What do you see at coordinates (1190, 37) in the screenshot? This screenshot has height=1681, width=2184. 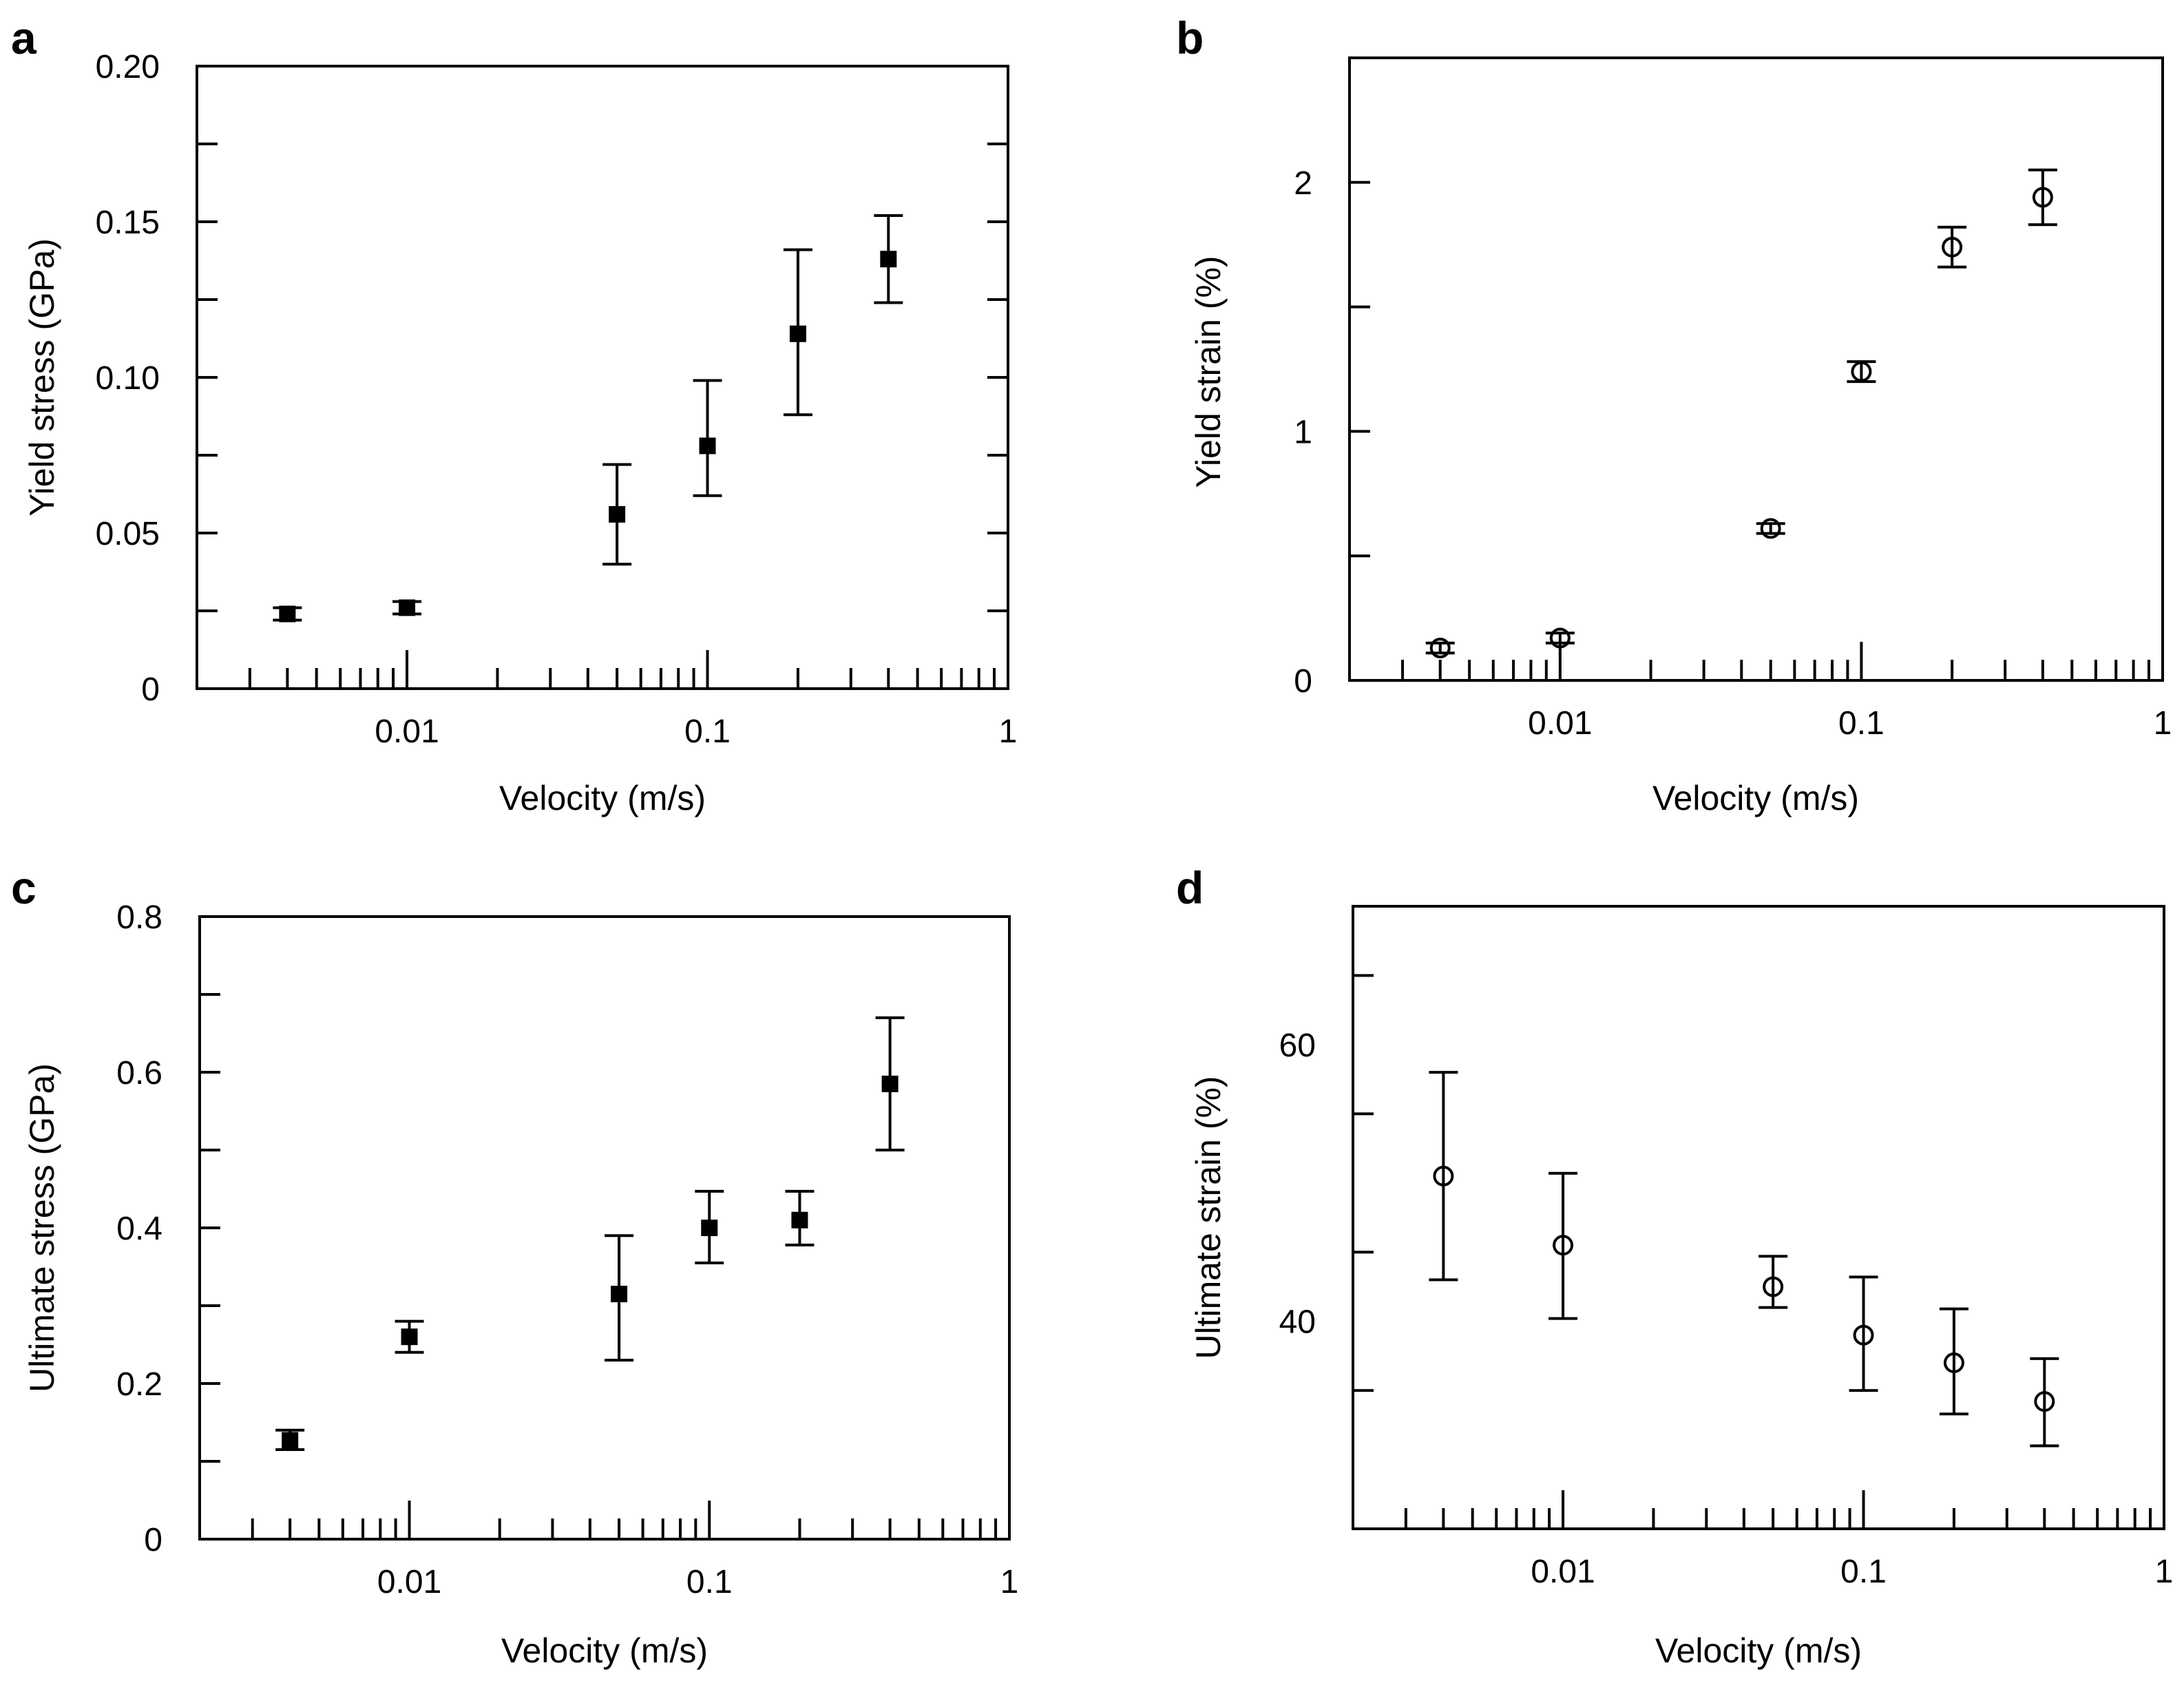 I see `panel-letter-b: b` at bounding box center [1190, 37].